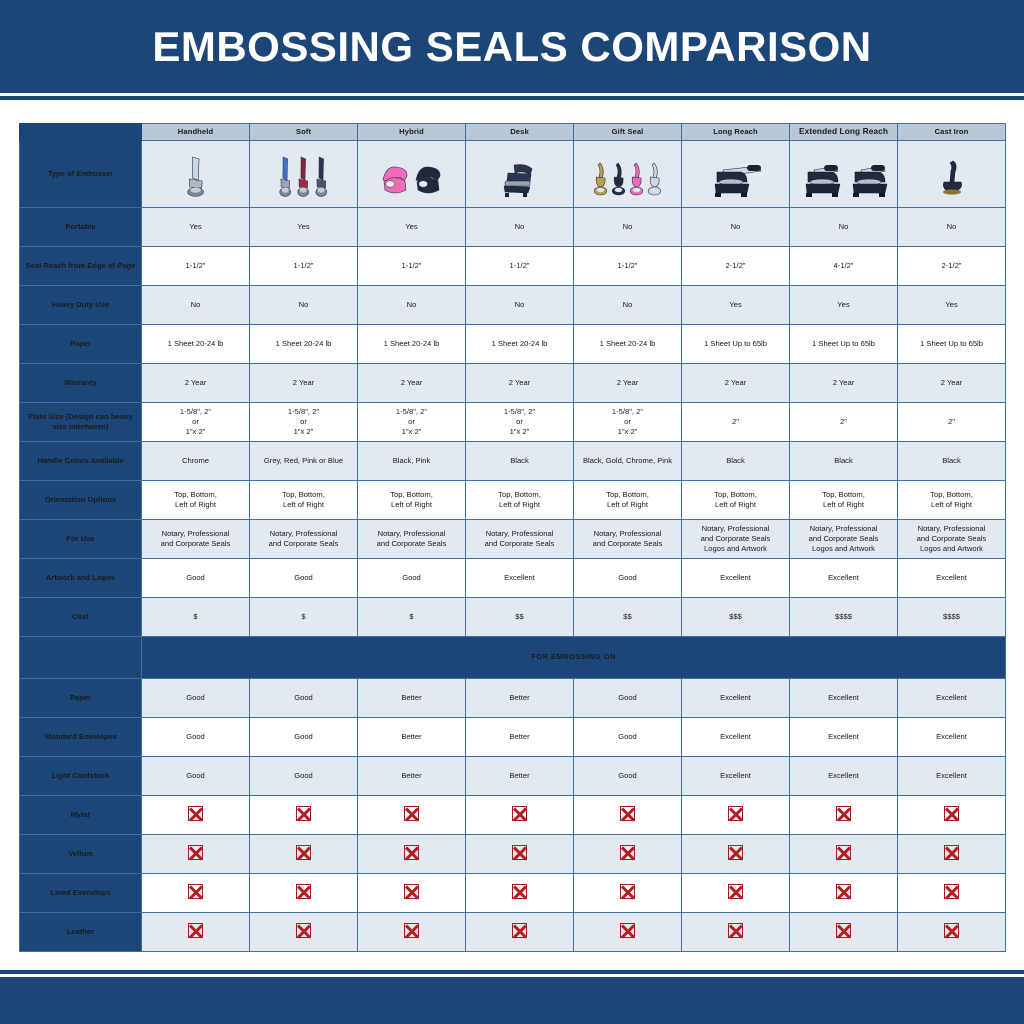 This screenshot has height=1024, width=1024. Describe the element at coordinates (80, 617) in the screenshot. I see `row-label-cost: Cost` at that location.